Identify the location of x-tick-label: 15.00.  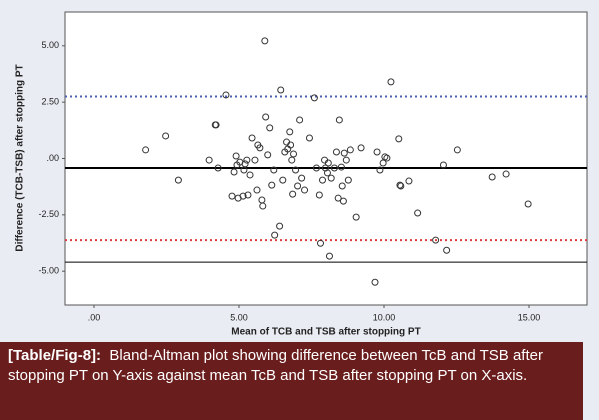
(529, 317).